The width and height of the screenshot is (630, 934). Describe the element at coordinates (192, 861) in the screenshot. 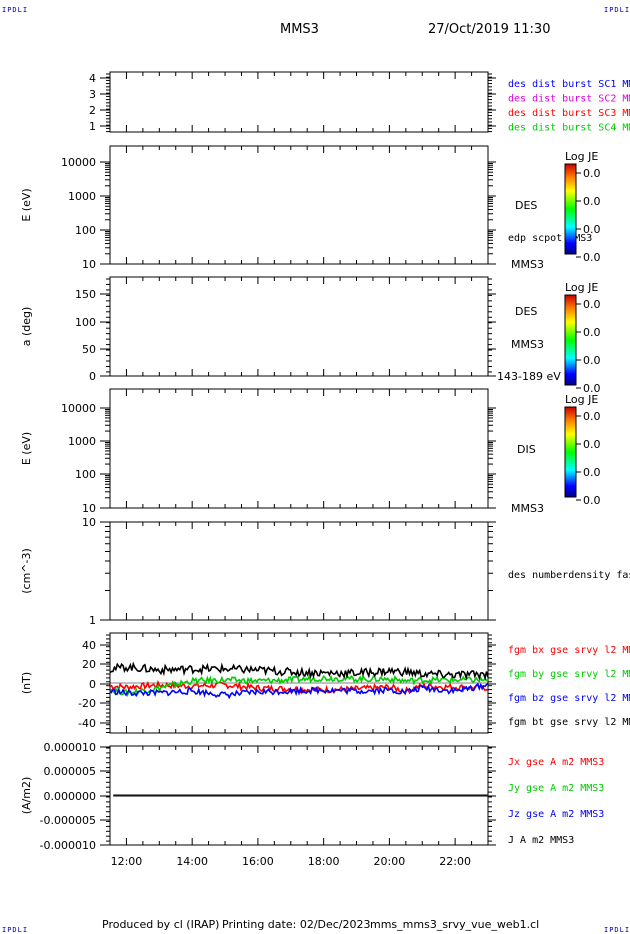

I see `x-tick-label: 14:00` at that location.